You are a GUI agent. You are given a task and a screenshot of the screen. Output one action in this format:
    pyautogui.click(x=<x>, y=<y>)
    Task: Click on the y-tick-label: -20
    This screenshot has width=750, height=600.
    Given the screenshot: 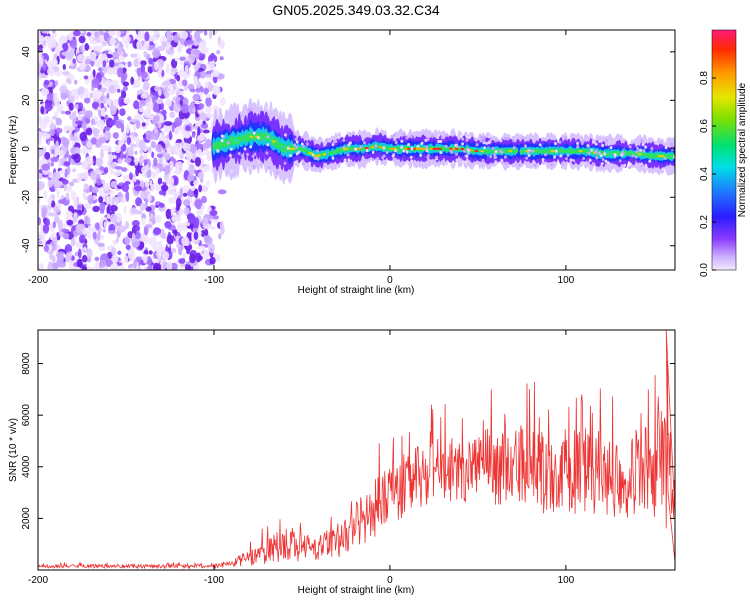 What is the action you would take?
    pyautogui.click(x=26, y=197)
    